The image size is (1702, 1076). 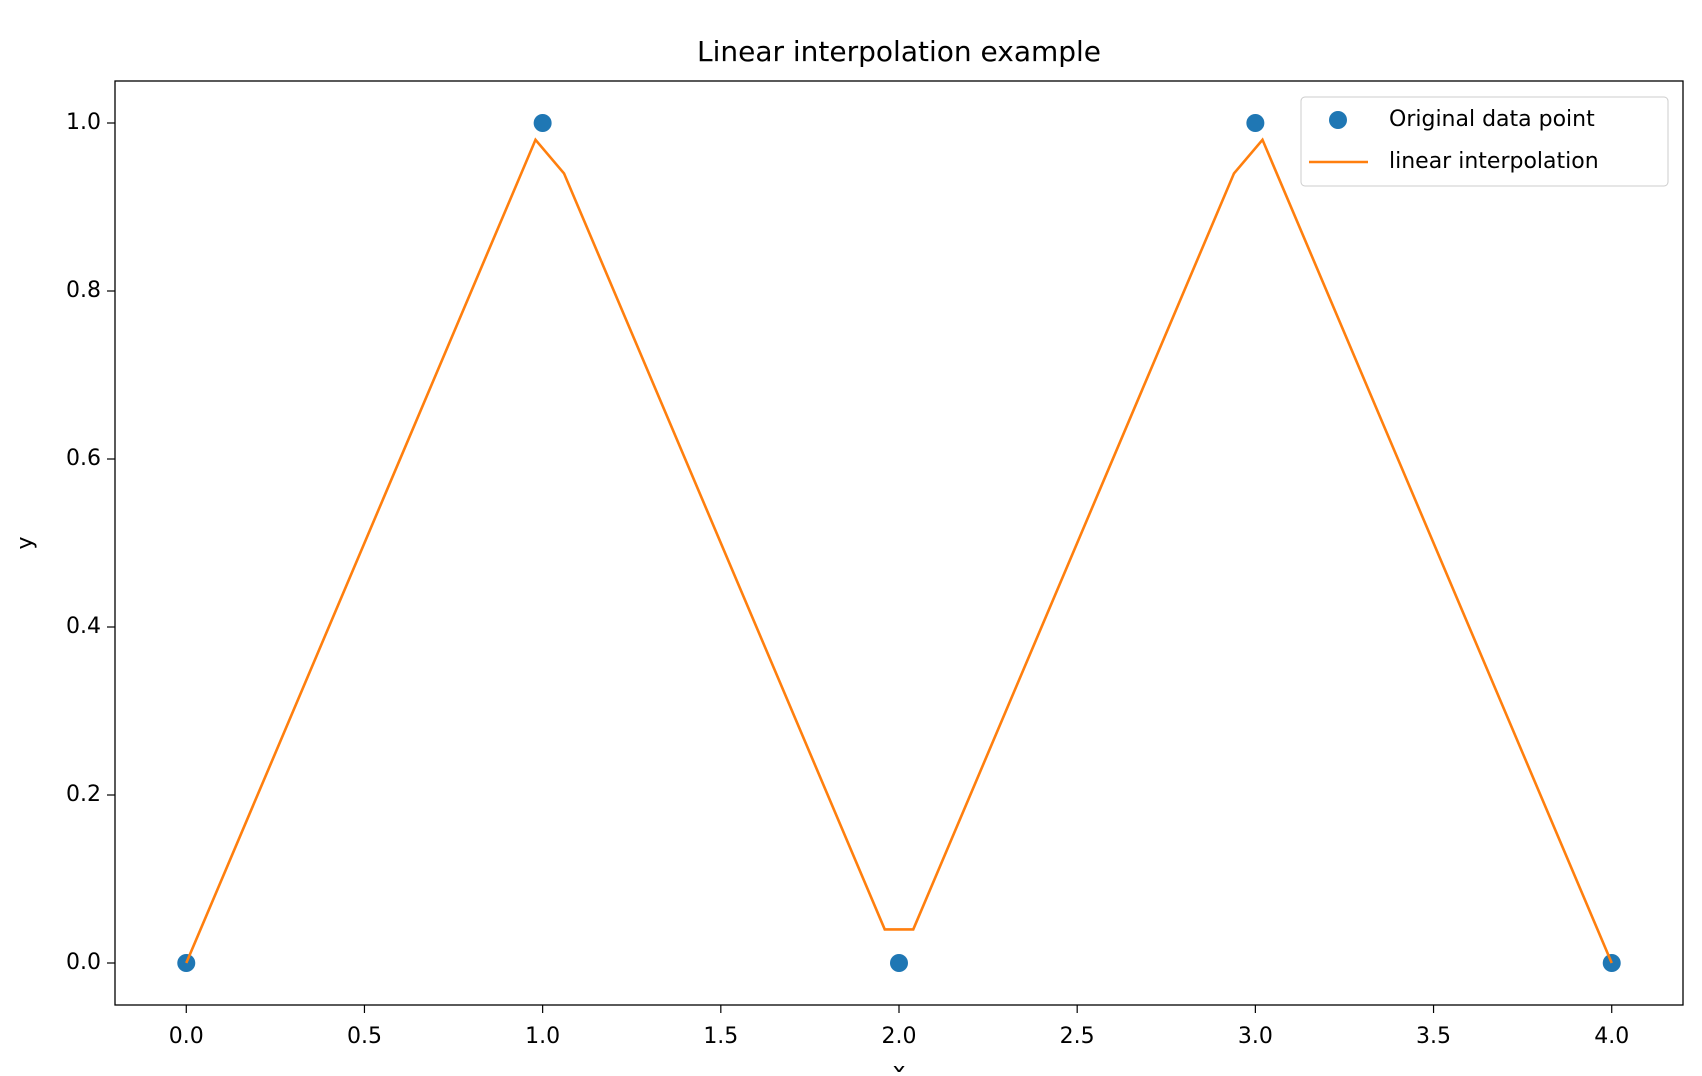 What do you see at coordinates (1494, 161) in the screenshot?
I see `legend-label: linear interpolation` at bounding box center [1494, 161].